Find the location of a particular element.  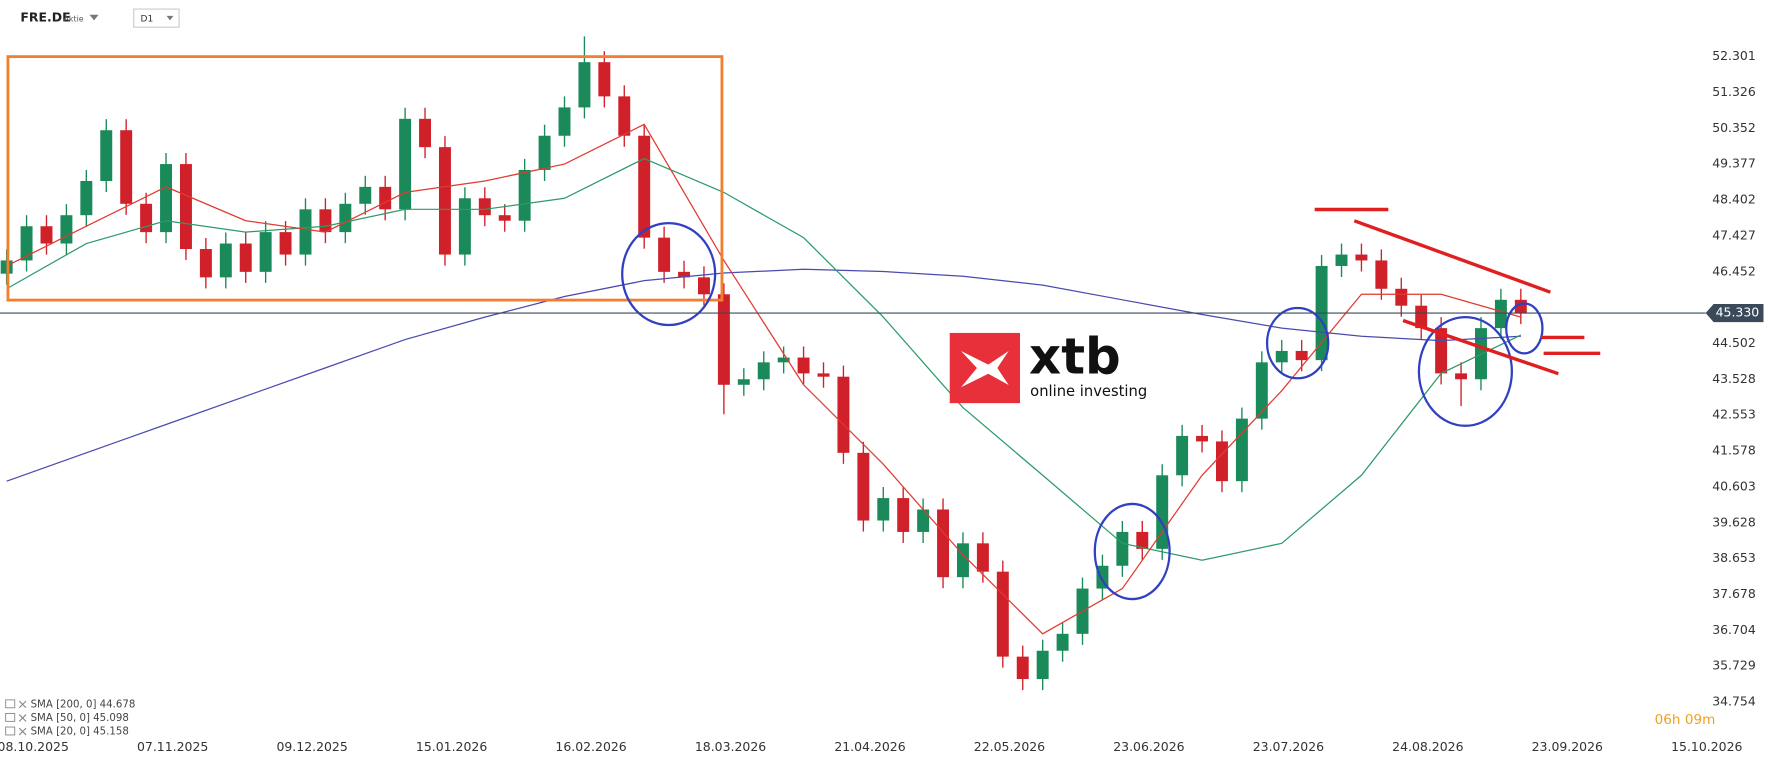

countdown: 06h 09m is located at coordinates (1685, 720).